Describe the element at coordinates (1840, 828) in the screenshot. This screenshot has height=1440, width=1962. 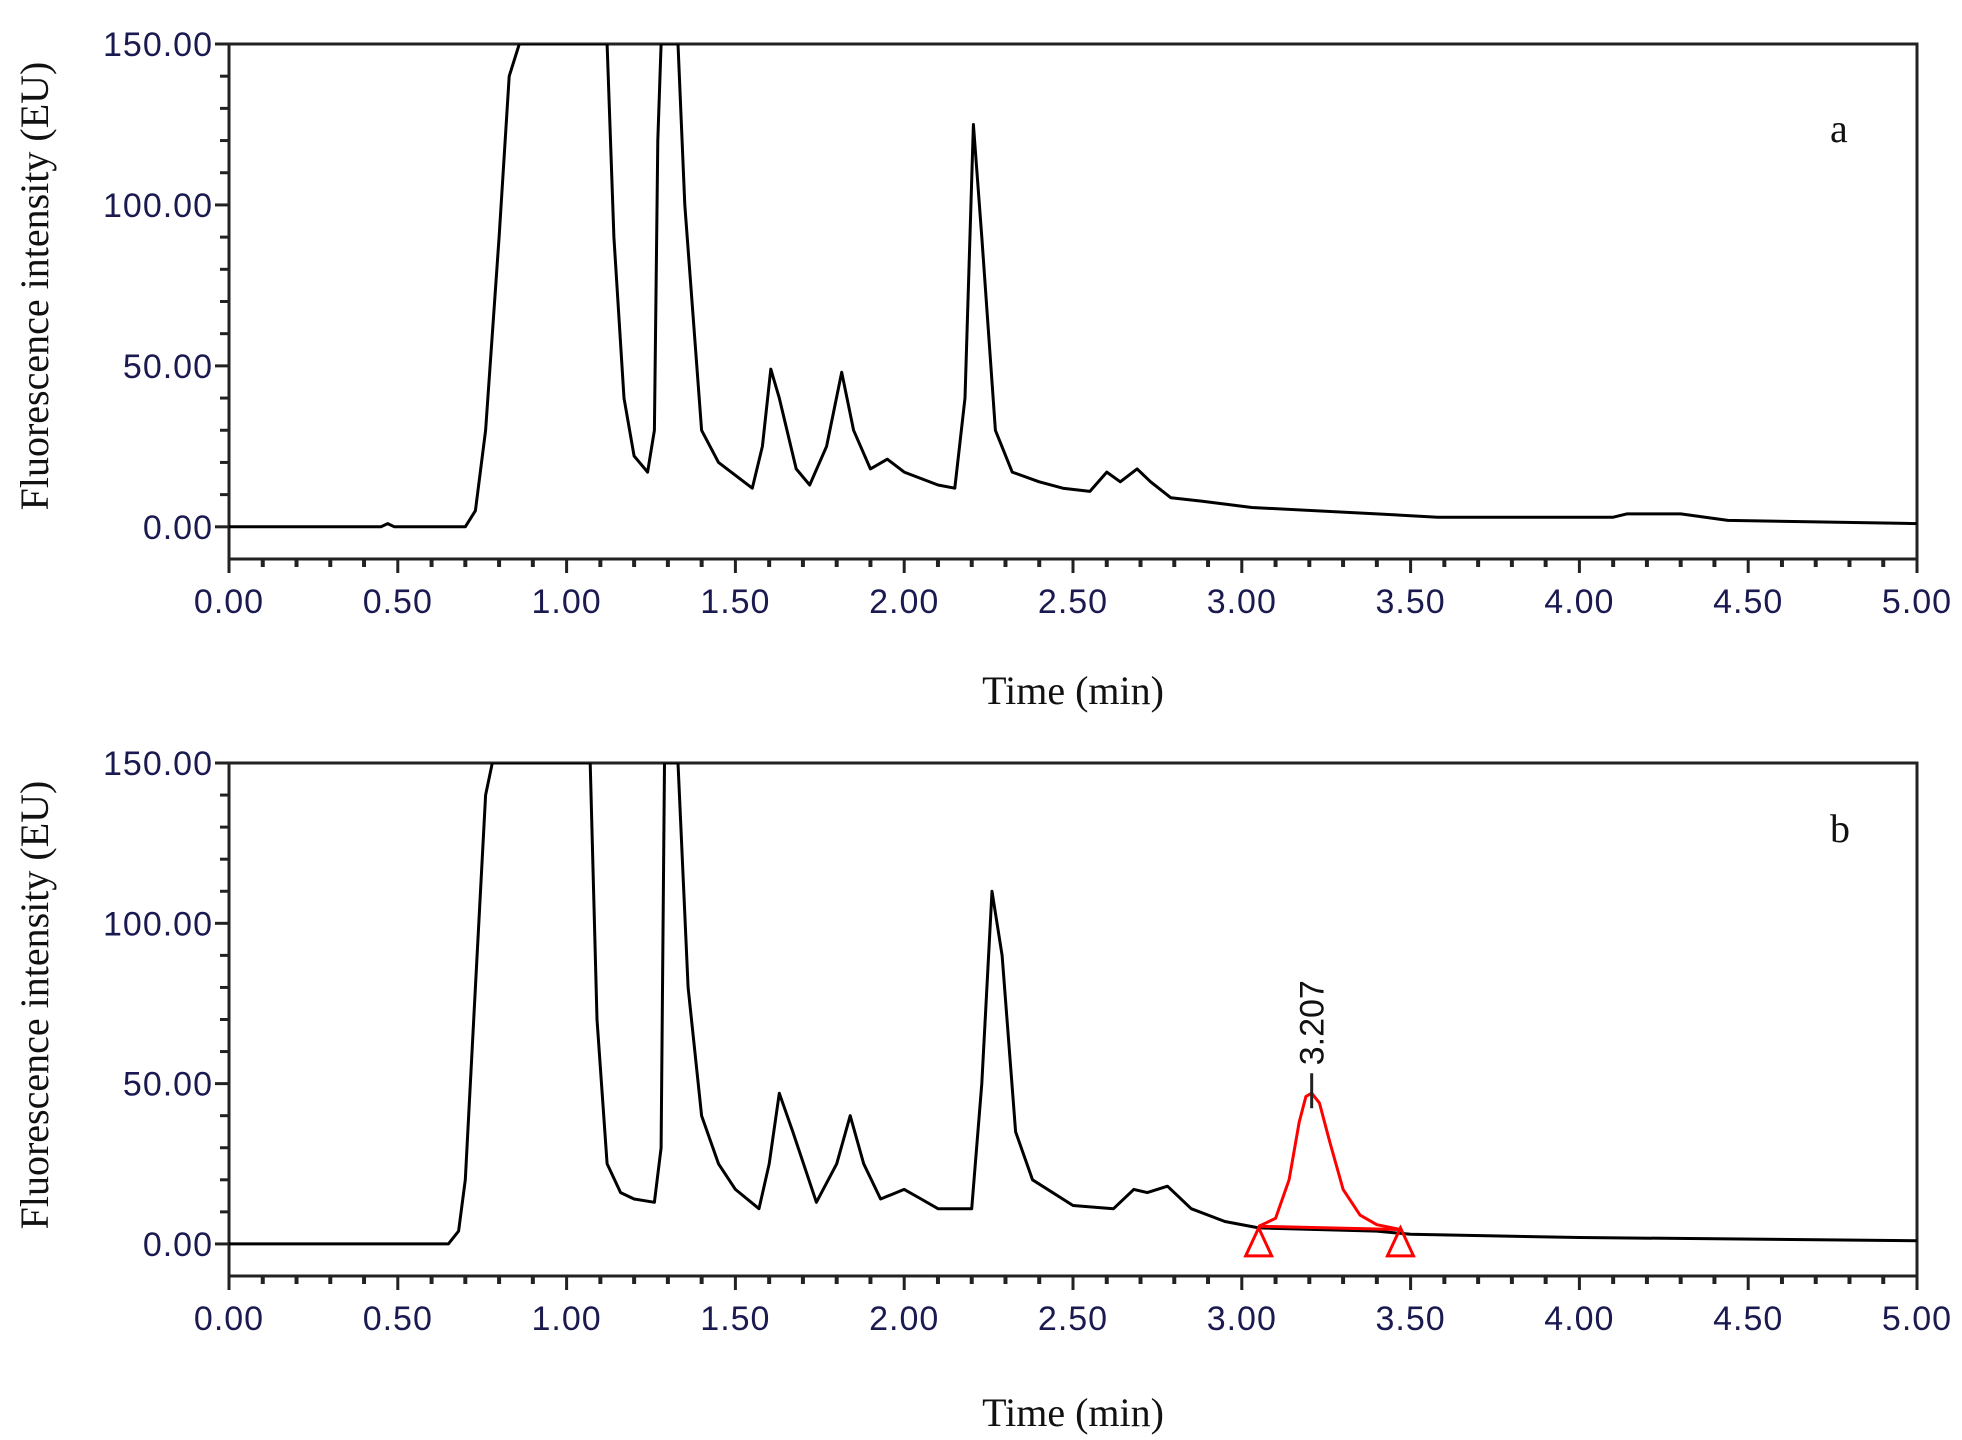
I see `panel-label: b` at that location.